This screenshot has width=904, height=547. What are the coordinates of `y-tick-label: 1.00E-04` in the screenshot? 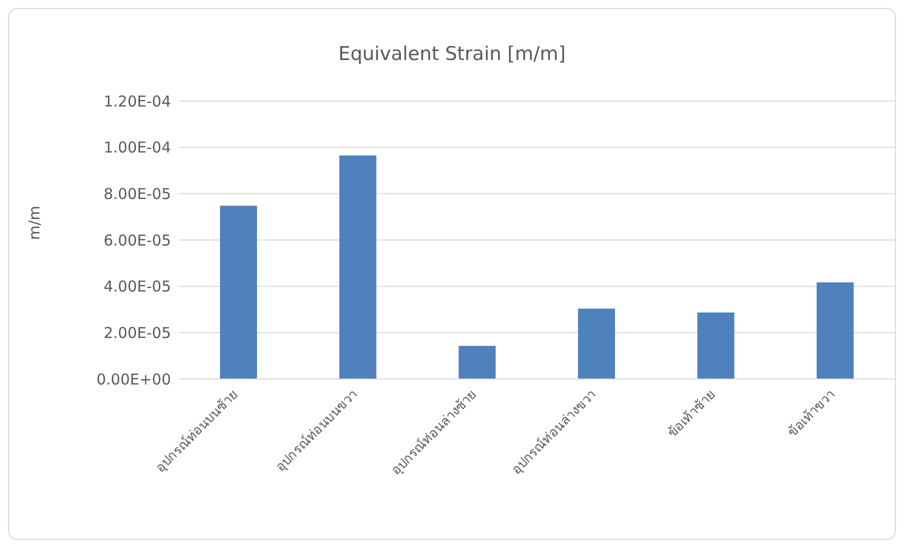 It's located at (137, 147).